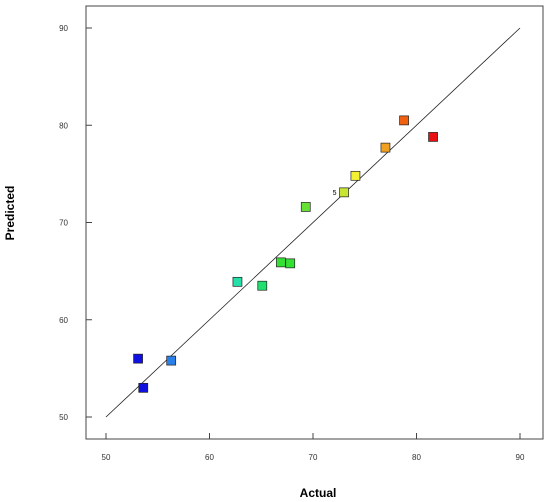 Image resolution: width=550 pixels, height=502 pixels. What do you see at coordinates (313, 447) in the screenshot?
I see `x-axis-ticks: 50 60 70 80 90` at bounding box center [313, 447].